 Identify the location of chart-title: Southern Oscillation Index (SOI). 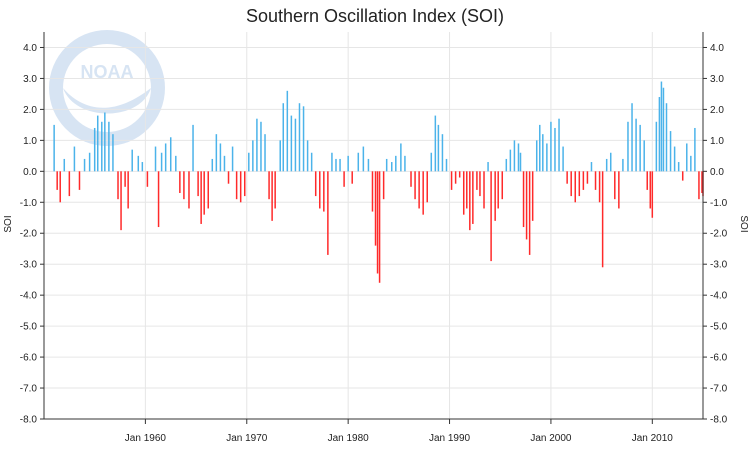
(375, 16).